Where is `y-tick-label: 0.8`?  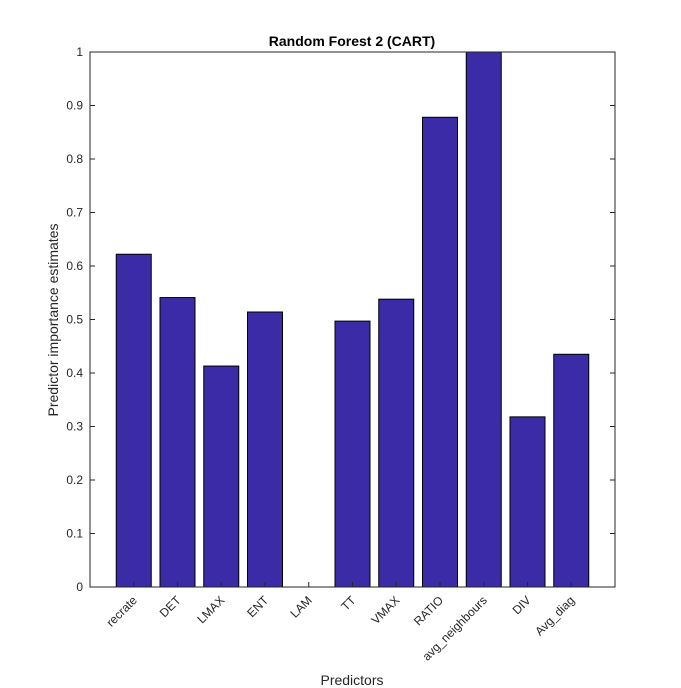 y-tick-label: 0.8 is located at coordinates (74, 159).